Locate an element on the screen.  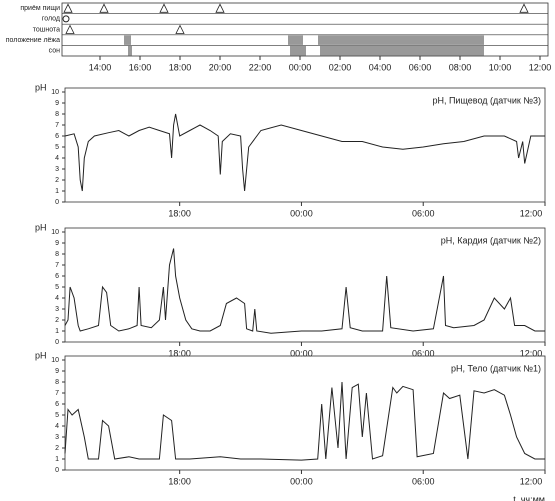
x-tick-label: 08:00 is located at coordinates (460, 67).